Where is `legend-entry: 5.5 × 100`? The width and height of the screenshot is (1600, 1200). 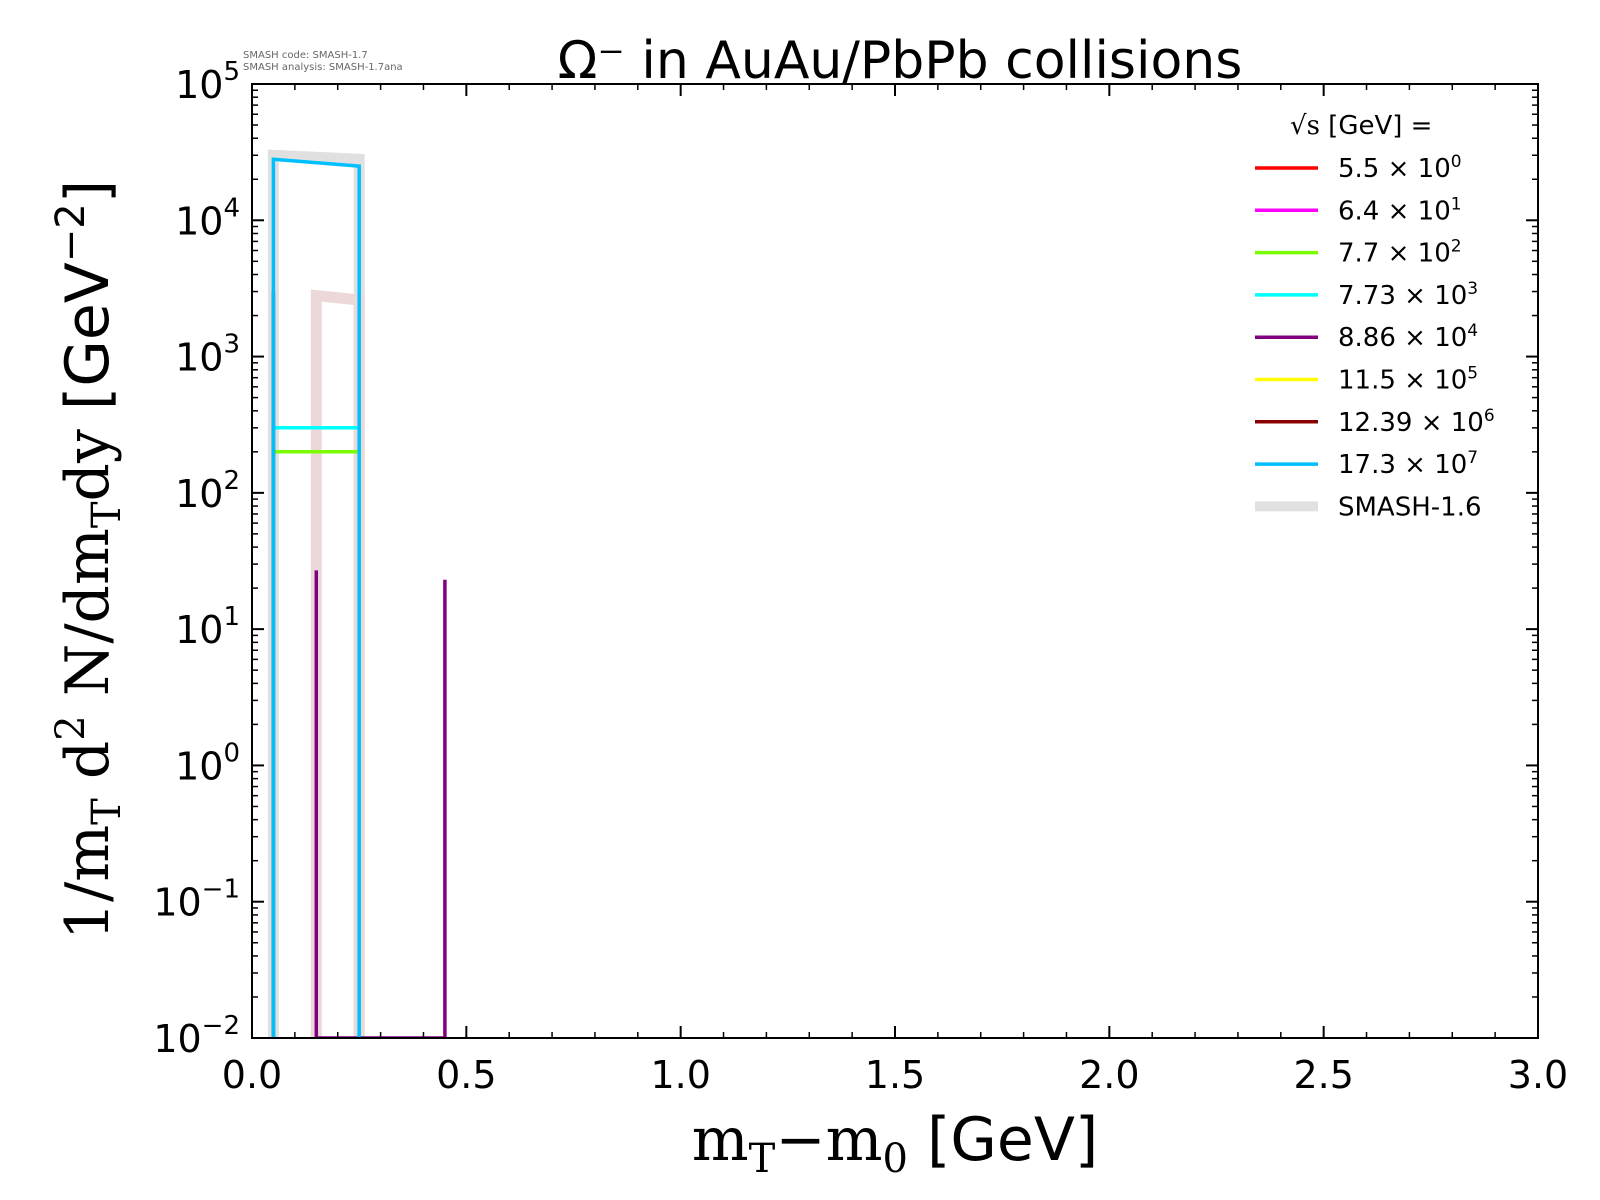
legend-entry: 5.5 × 100 is located at coordinates (1400, 168).